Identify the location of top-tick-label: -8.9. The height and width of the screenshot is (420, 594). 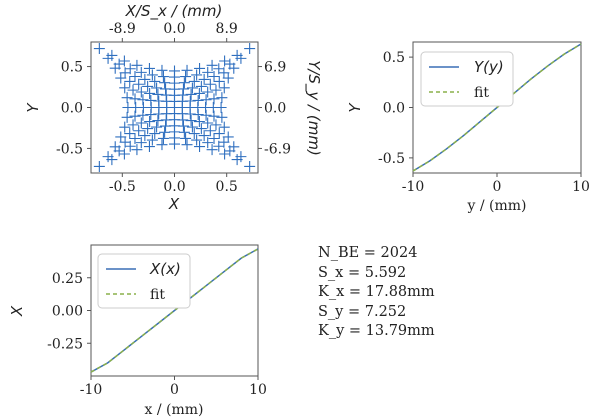
(122, 29).